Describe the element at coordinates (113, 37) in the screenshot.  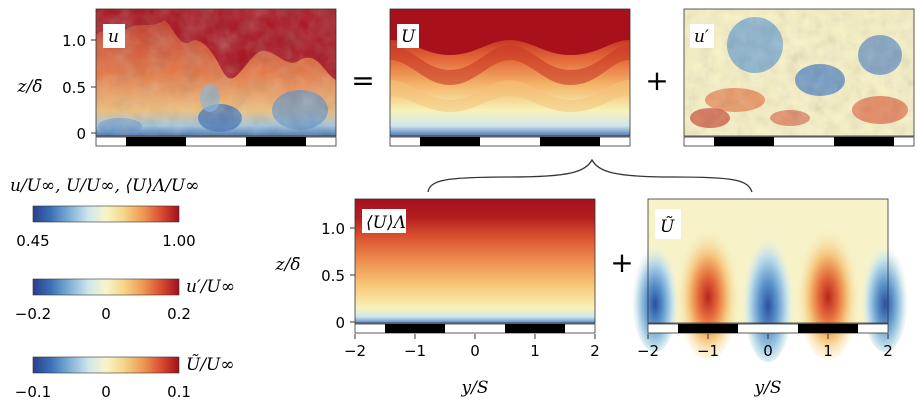
I see `panel-u-label-text: u` at that location.